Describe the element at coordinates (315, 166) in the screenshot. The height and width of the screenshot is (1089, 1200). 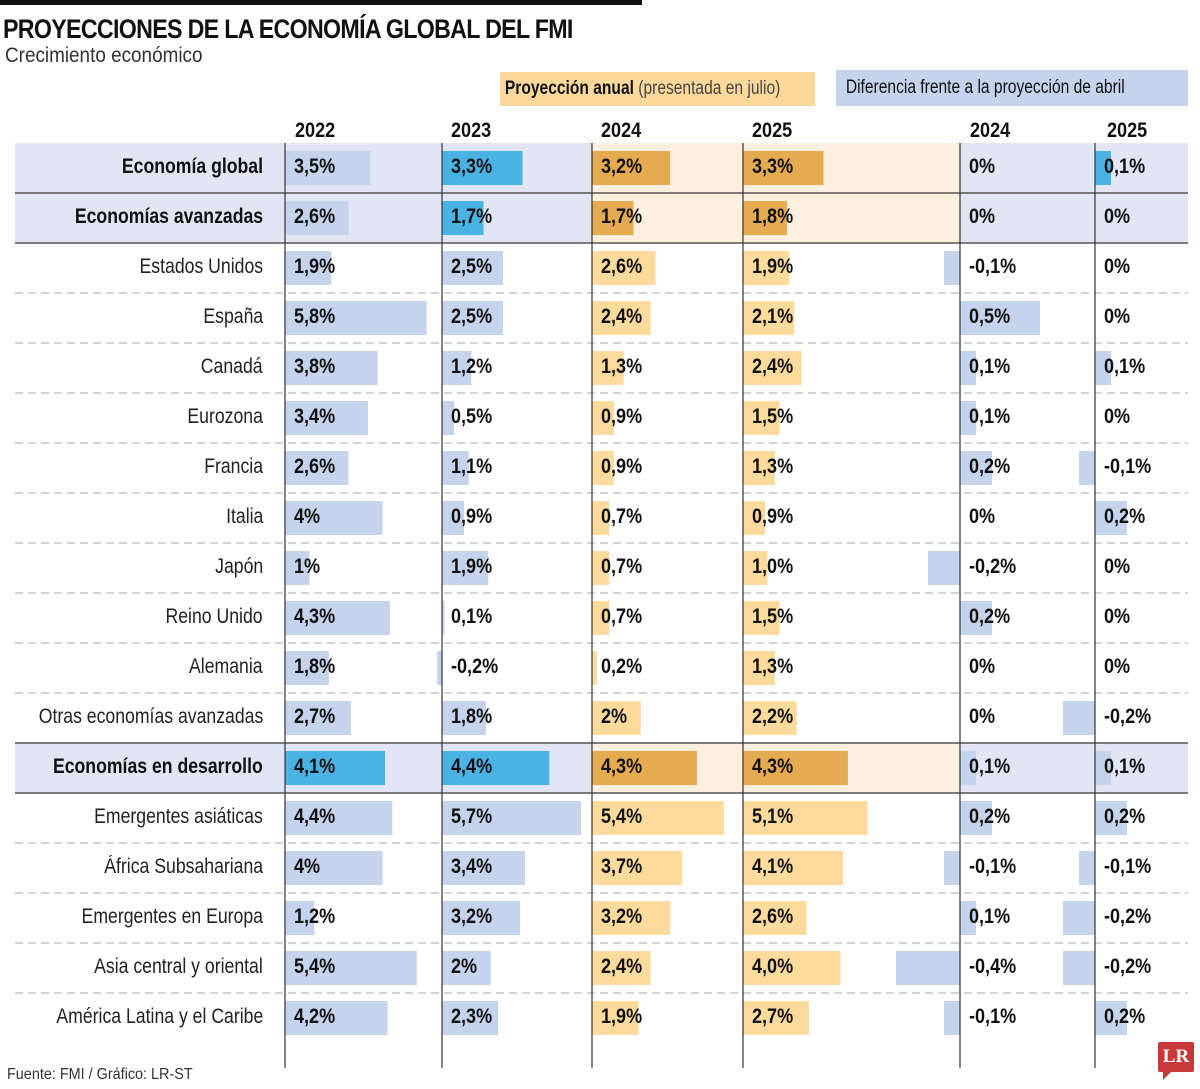
I see `value-label: 3,5%` at that location.